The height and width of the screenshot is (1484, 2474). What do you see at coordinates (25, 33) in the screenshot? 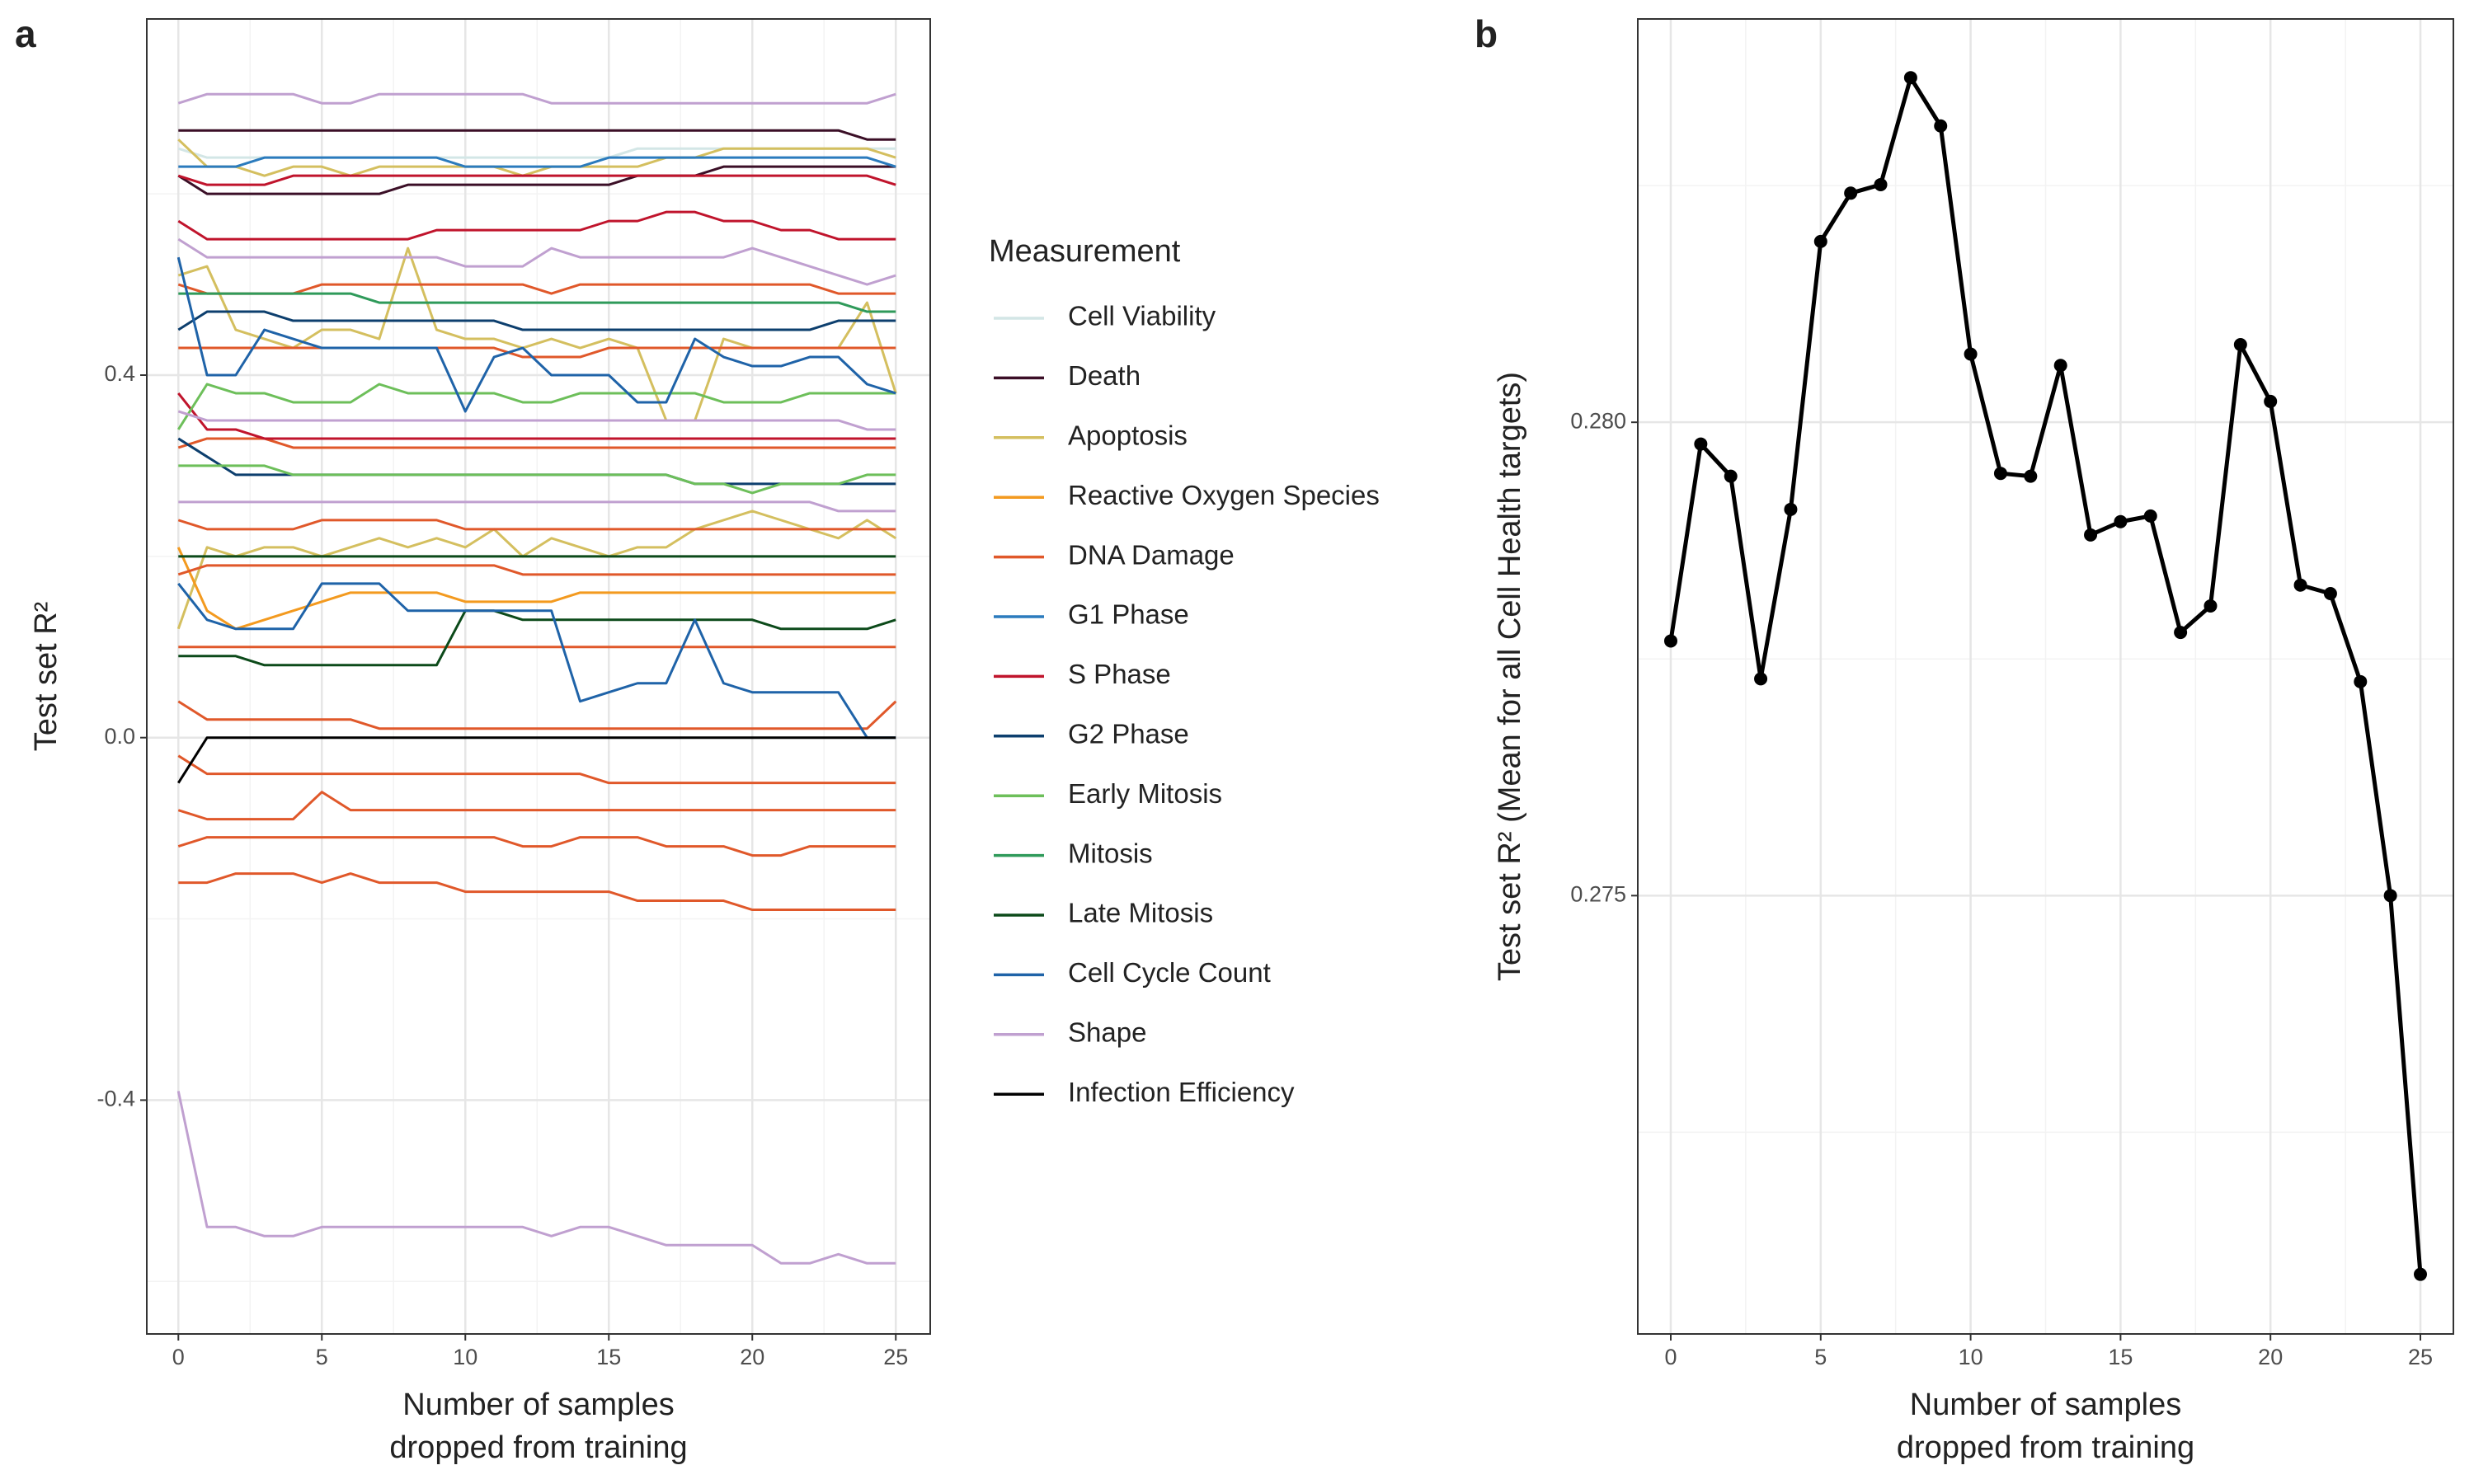
I see `panel-label: a` at bounding box center [25, 33].